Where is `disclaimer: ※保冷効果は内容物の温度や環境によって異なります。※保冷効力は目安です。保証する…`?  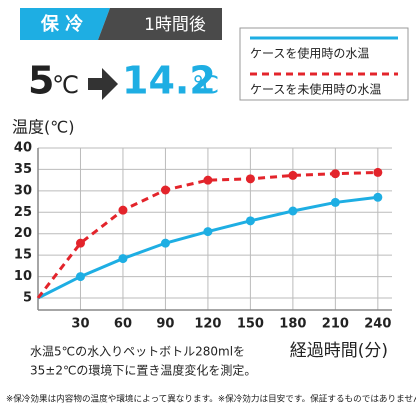
disclaimer: ※保冷効果は内容物の温度や環境によって異なります。※保冷効力は目安です。保証する… is located at coordinates (211, 399).